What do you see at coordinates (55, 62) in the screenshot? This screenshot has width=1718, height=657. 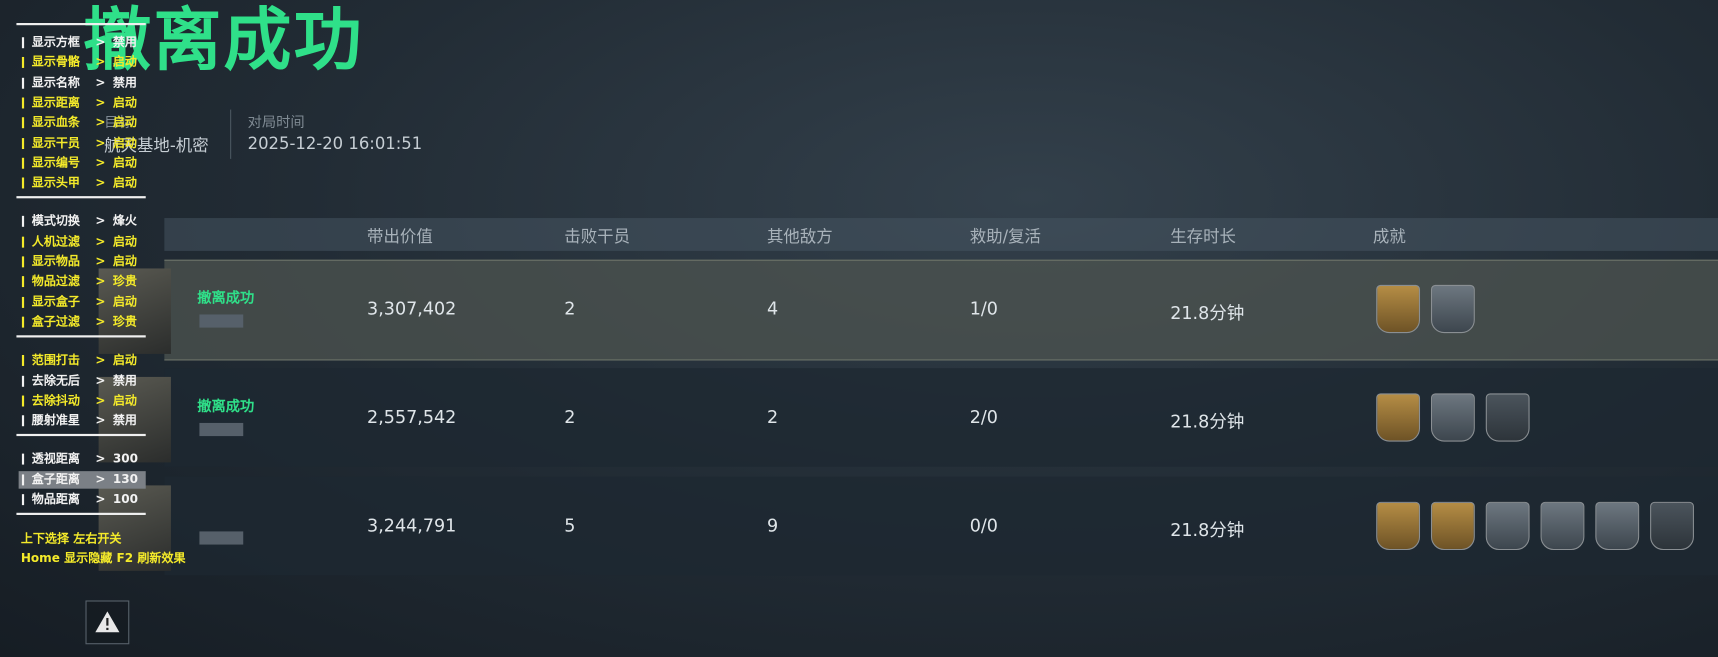 I see `menu-label: 显示骨骼` at bounding box center [55, 62].